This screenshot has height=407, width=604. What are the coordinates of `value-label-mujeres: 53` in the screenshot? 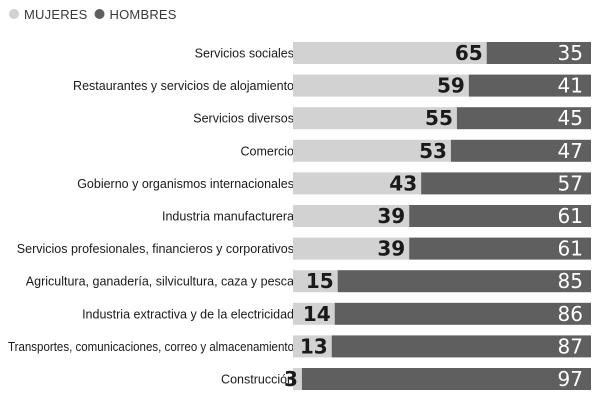 It's located at (433, 151).